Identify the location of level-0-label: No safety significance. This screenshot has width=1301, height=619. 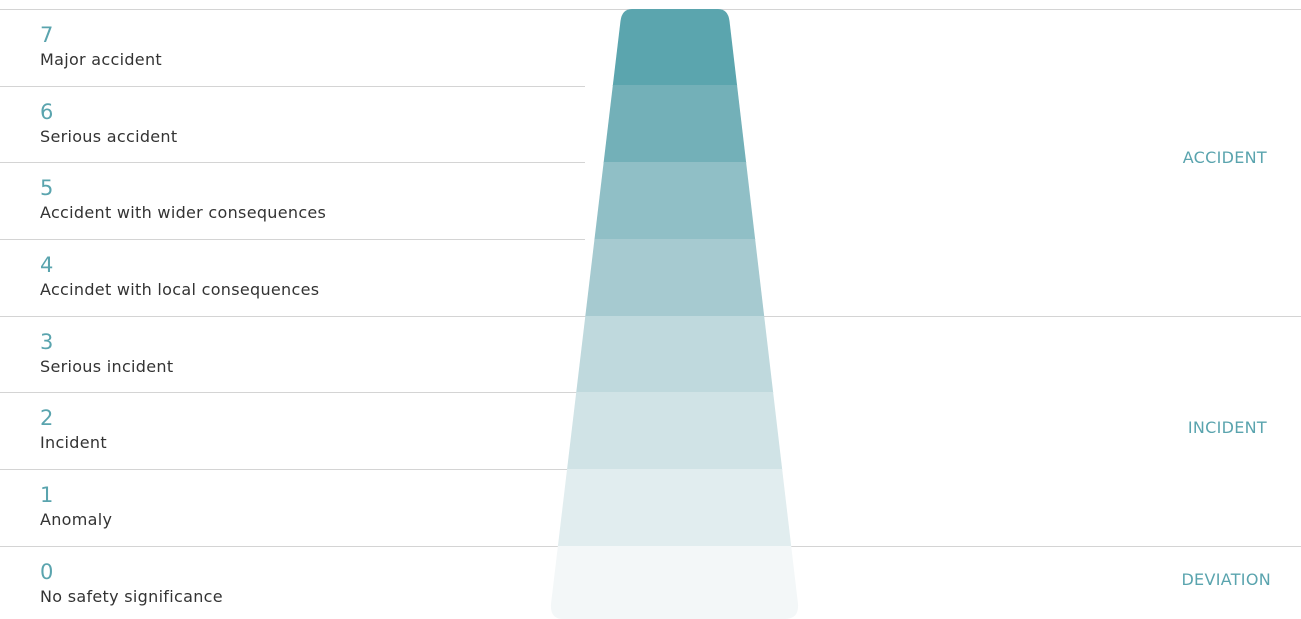
(131, 596).